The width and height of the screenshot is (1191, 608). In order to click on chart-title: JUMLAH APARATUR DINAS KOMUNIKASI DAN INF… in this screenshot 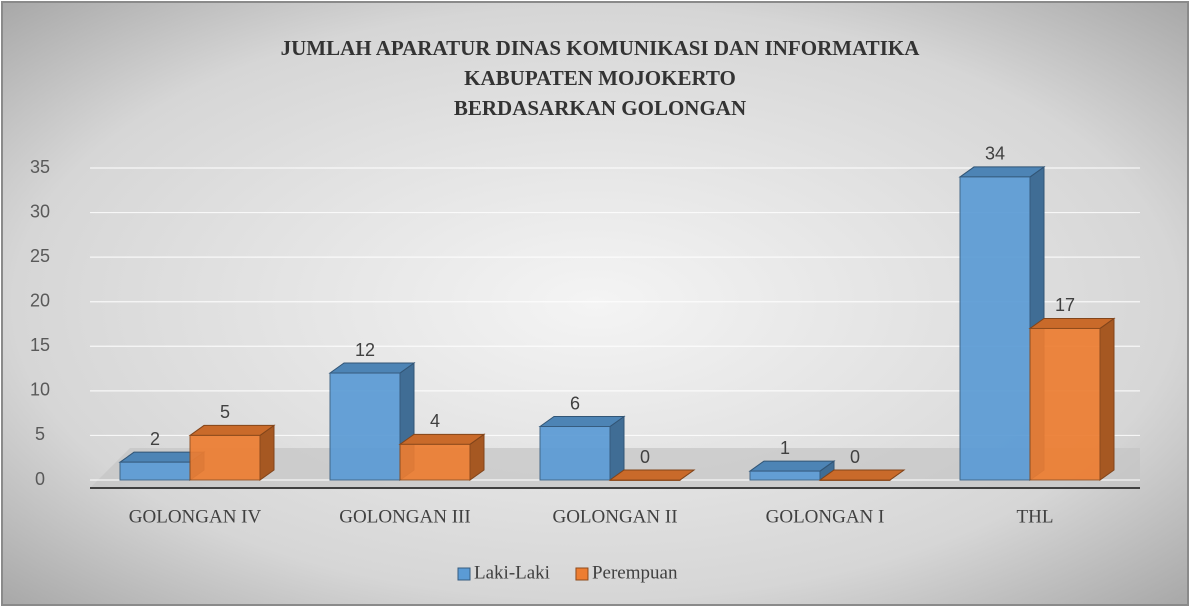, I will do `click(601, 48)`.